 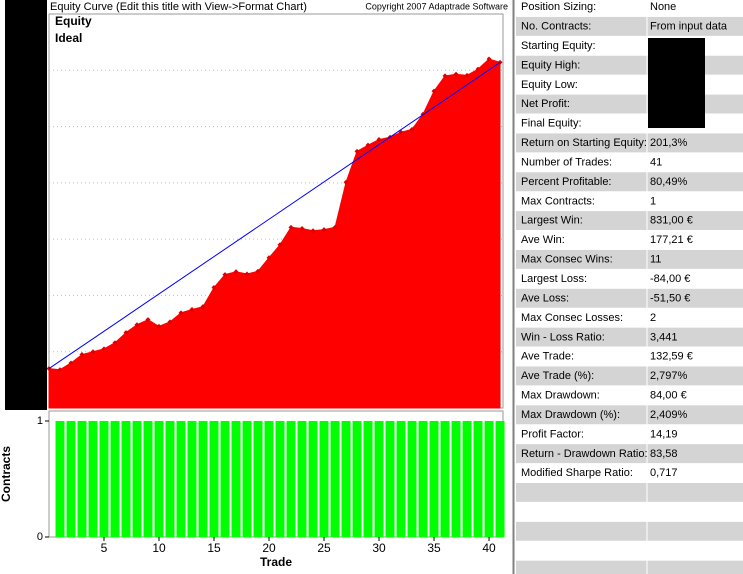 What do you see at coordinates (214, 548) in the screenshot?
I see `x-tick-label: 15` at bounding box center [214, 548].